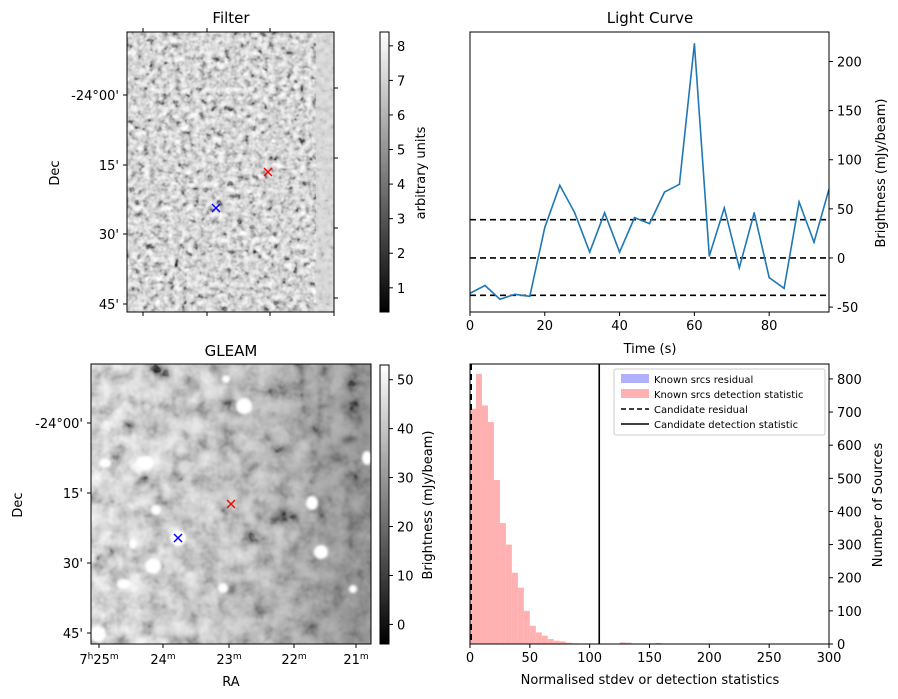 This screenshot has width=898, height=699. What do you see at coordinates (849, 479) in the screenshot?
I see `y-tick-label: 500` at bounding box center [849, 479].